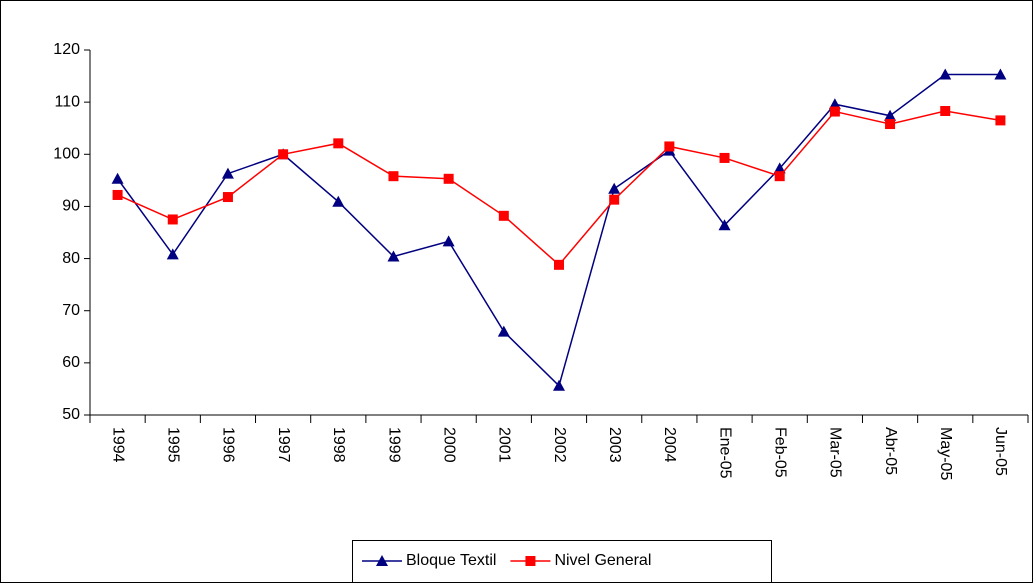  Describe the element at coordinates (71, 258) in the screenshot. I see `y-tick-label: 80` at that location.